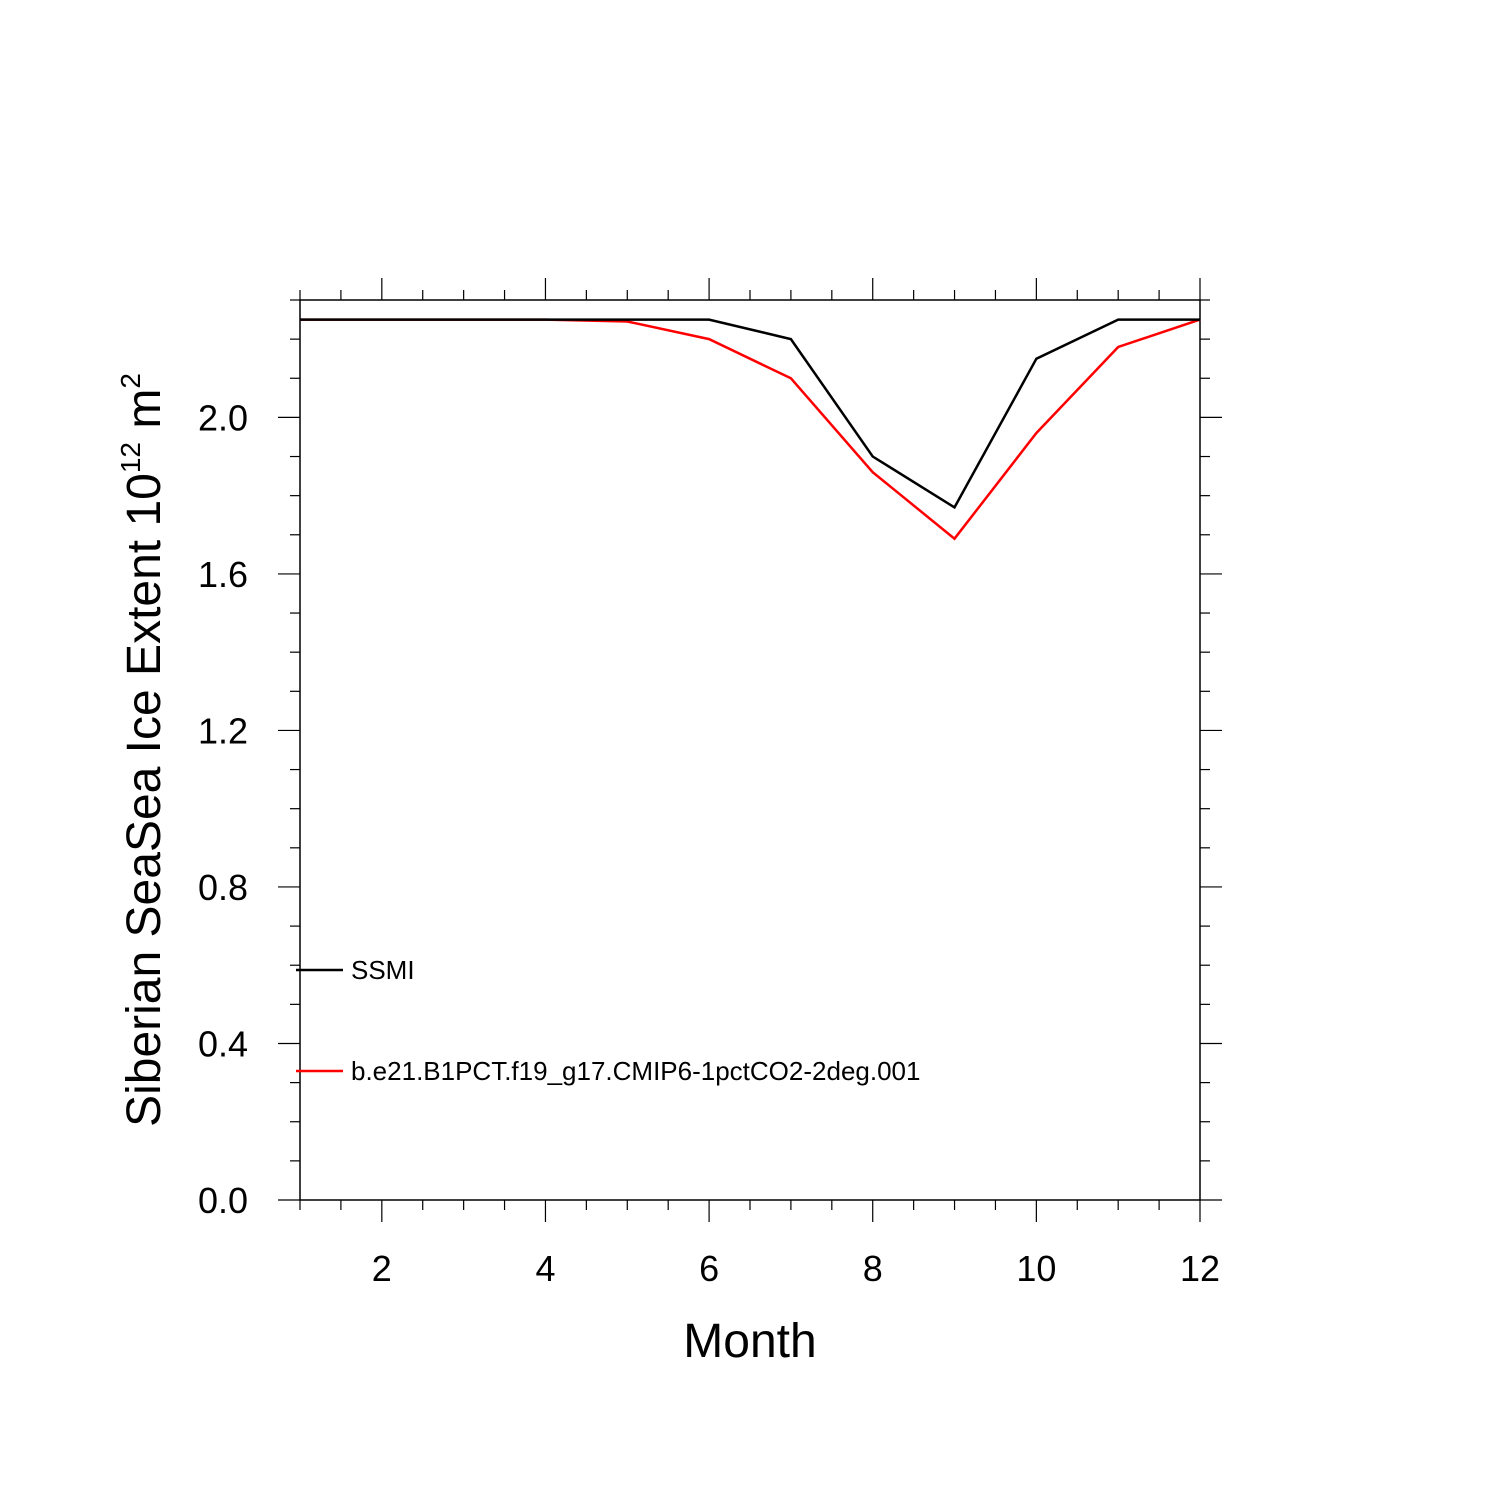  Describe the element at coordinates (749, 1341) in the screenshot. I see `x-axis-title: Month` at that location.